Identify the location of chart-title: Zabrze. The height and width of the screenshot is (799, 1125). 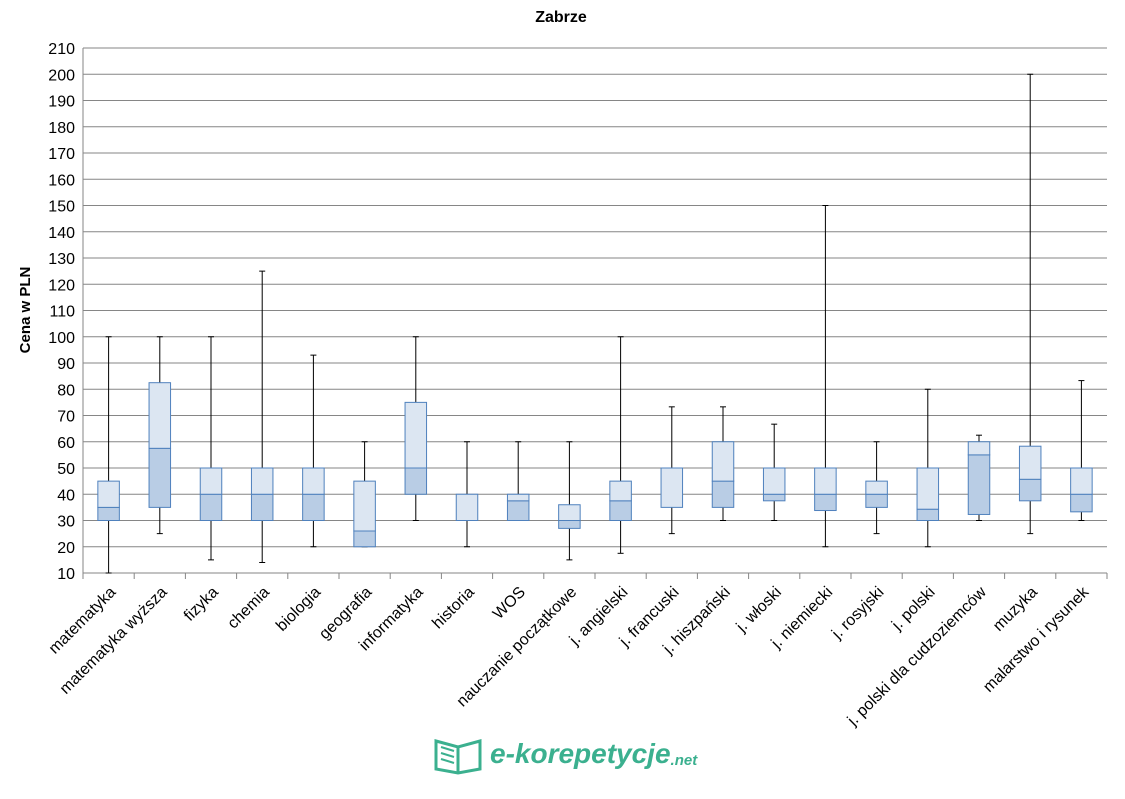
(561, 17).